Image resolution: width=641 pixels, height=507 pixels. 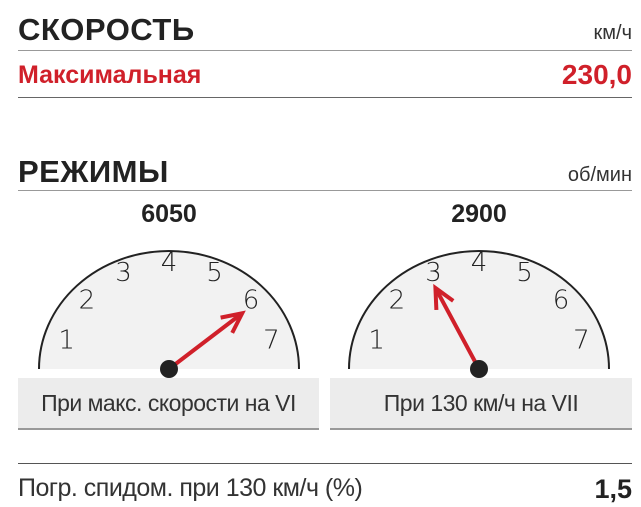 What do you see at coordinates (481, 404) in the screenshot?
I see `gauge-2-caption: При 130 км/ч на VII` at bounding box center [481, 404].